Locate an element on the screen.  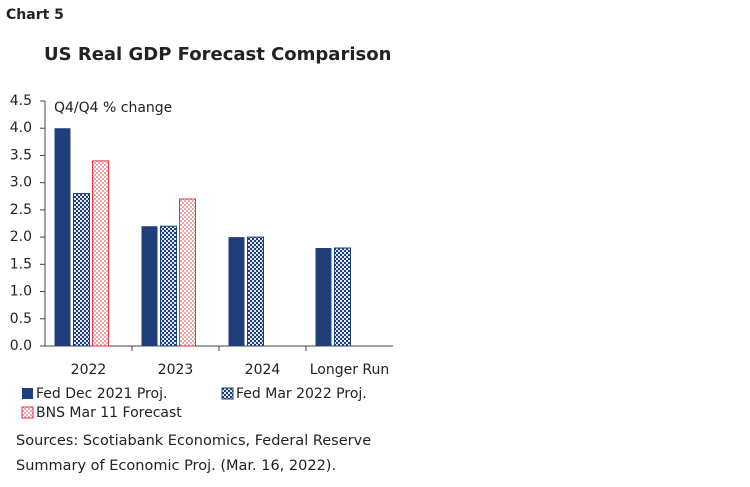
y-tick-label: 4.5 is located at coordinates (21, 101).